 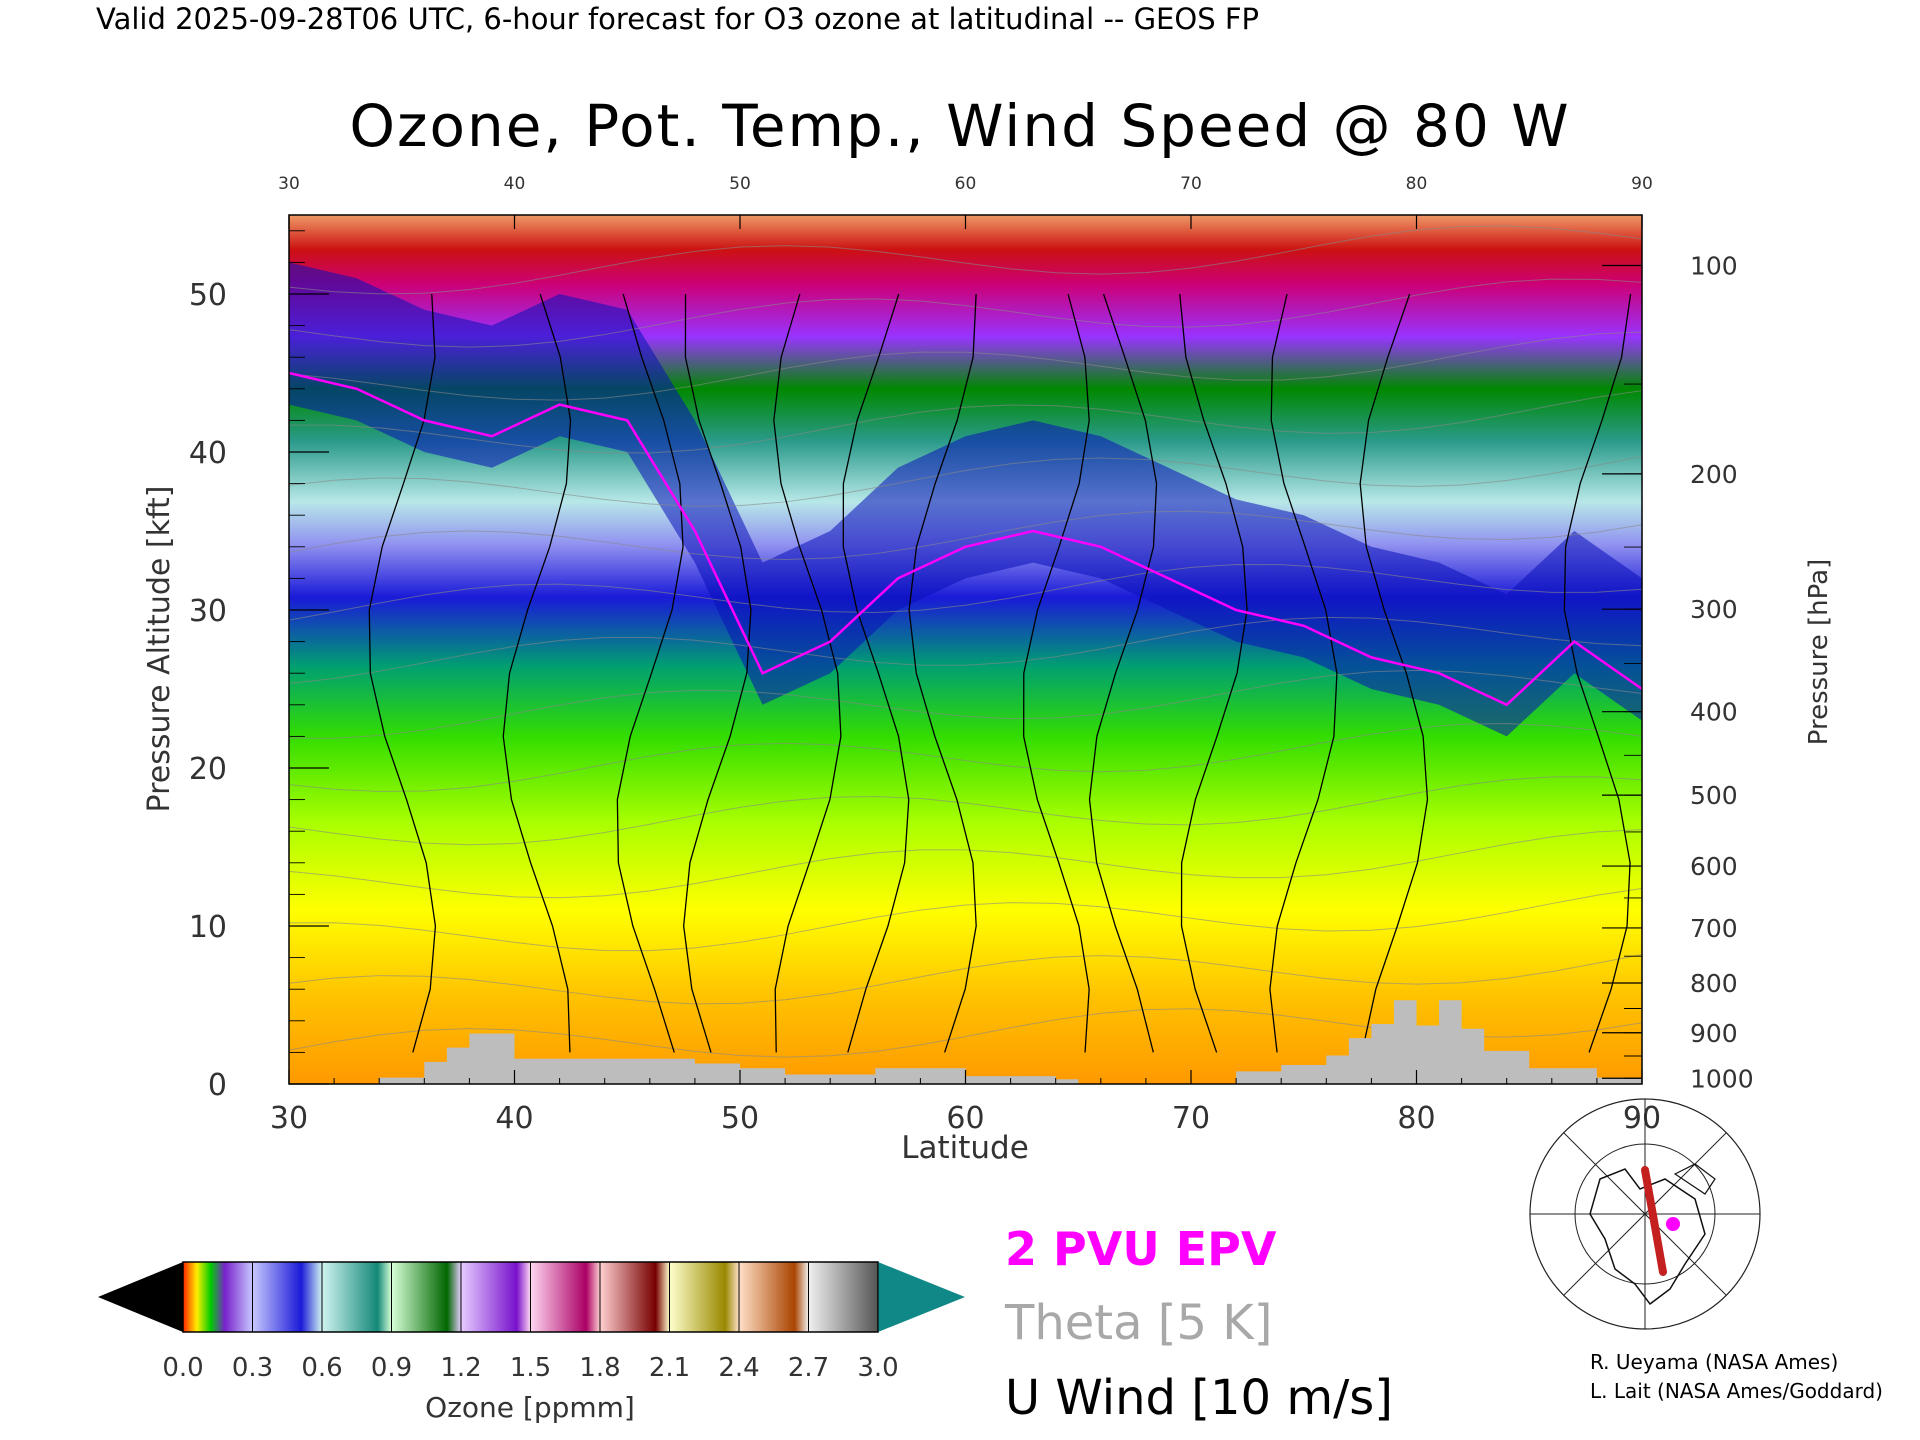 What do you see at coordinates (530, 1322) in the screenshot?
I see `colorbar-ticks: 0.0 0.3 0.6 0.9 1.2 1.5 1.8 2.1 2.4 2.7 3.0` at bounding box center [530, 1322].